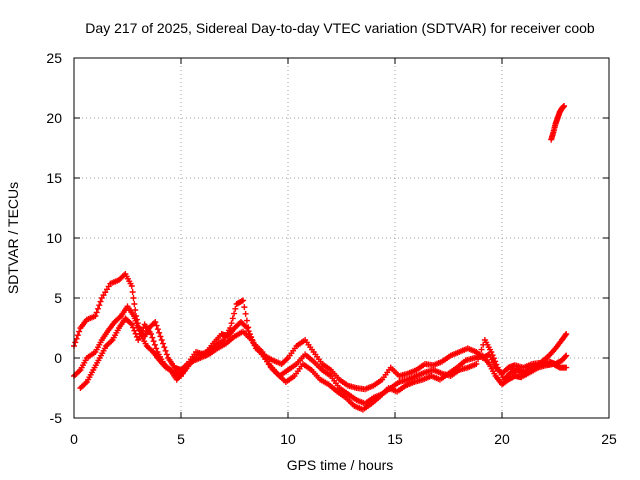 The image size is (640, 480). I want to click on x-tick-label: 25, so click(609, 439).